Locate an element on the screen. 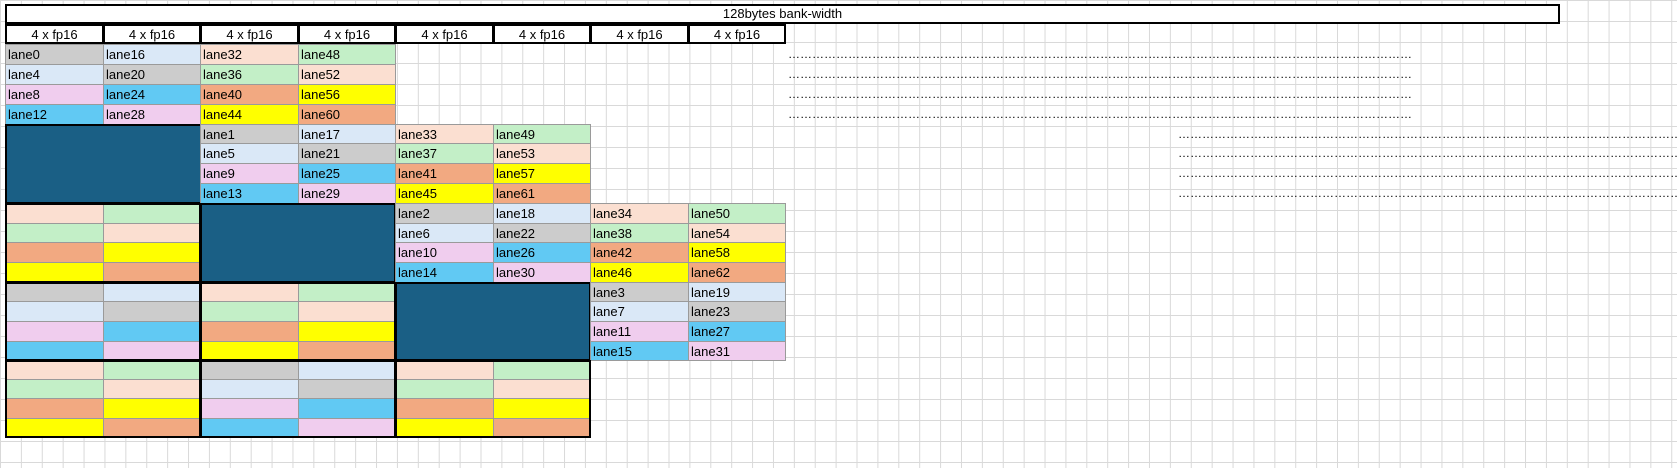 Image resolution: width=1677 pixels, height=468 pixels. lane-label: lane42 is located at coordinates (613, 252).